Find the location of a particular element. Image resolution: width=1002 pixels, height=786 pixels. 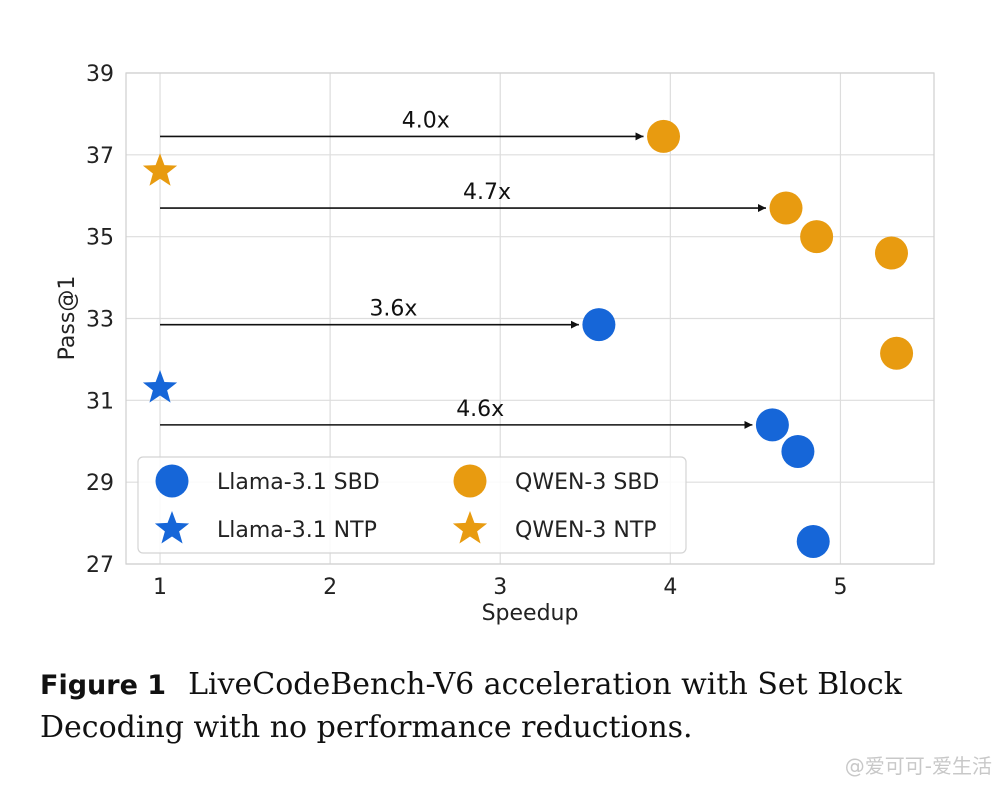

watermark: @爱可可-爱生活 is located at coordinates (918, 766).